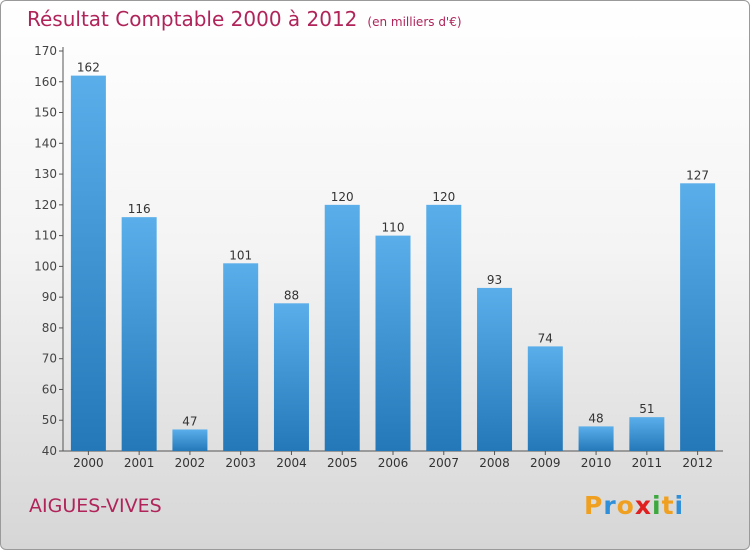 The height and width of the screenshot is (550, 750). I want to click on x-tick-label-2011: 2011, so click(647, 463).